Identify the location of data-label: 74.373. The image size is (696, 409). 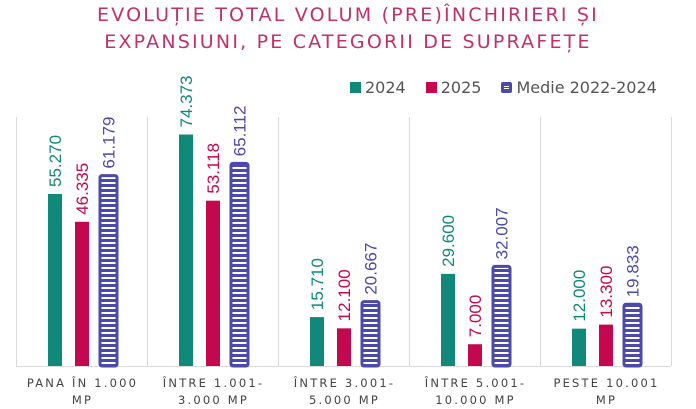
(186, 102).